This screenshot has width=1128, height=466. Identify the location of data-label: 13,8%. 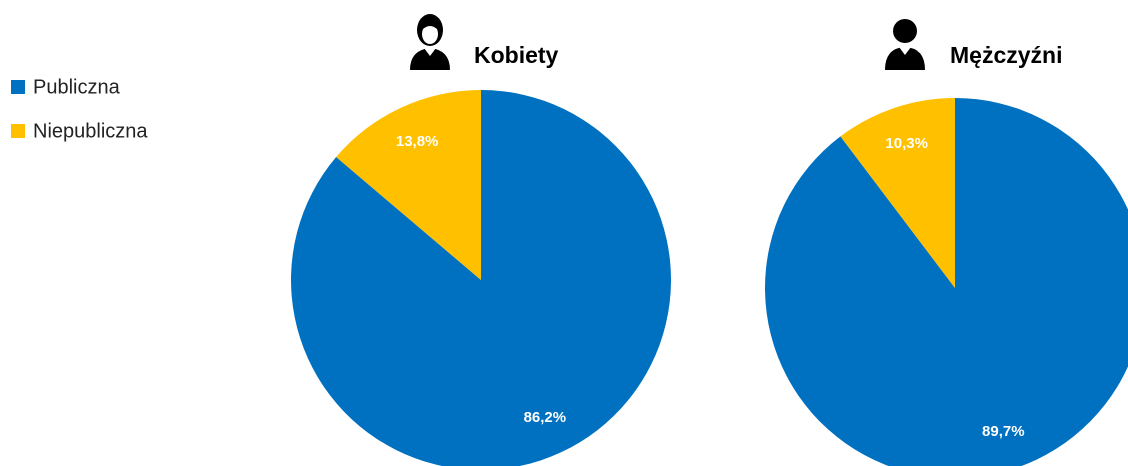
(417, 141).